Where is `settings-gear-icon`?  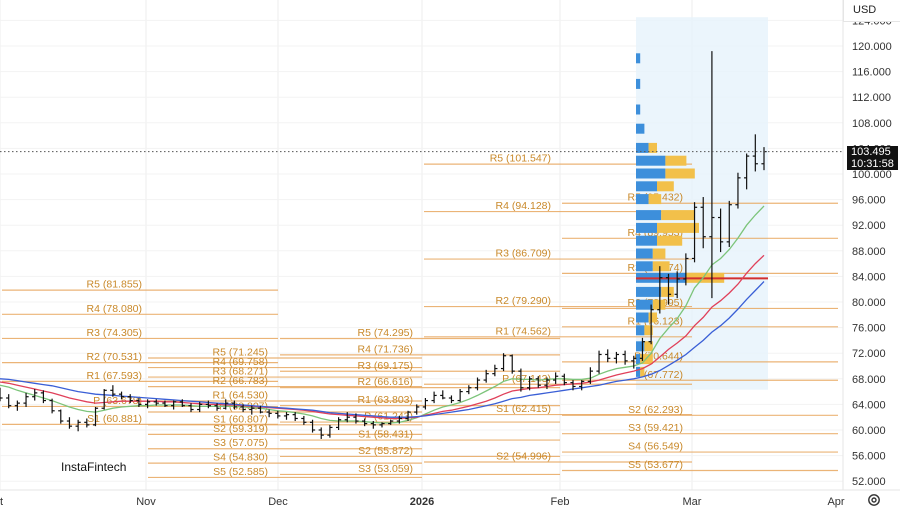
settings-gear-icon is located at coordinates (874, 500).